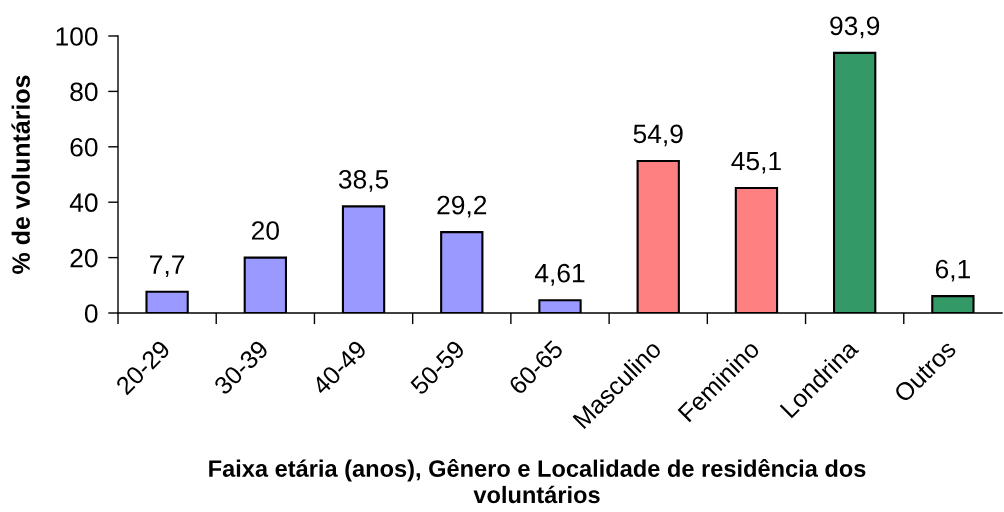 The width and height of the screenshot is (1004, 512). I want to click on y-tick-label: 80, so click(84, 92).